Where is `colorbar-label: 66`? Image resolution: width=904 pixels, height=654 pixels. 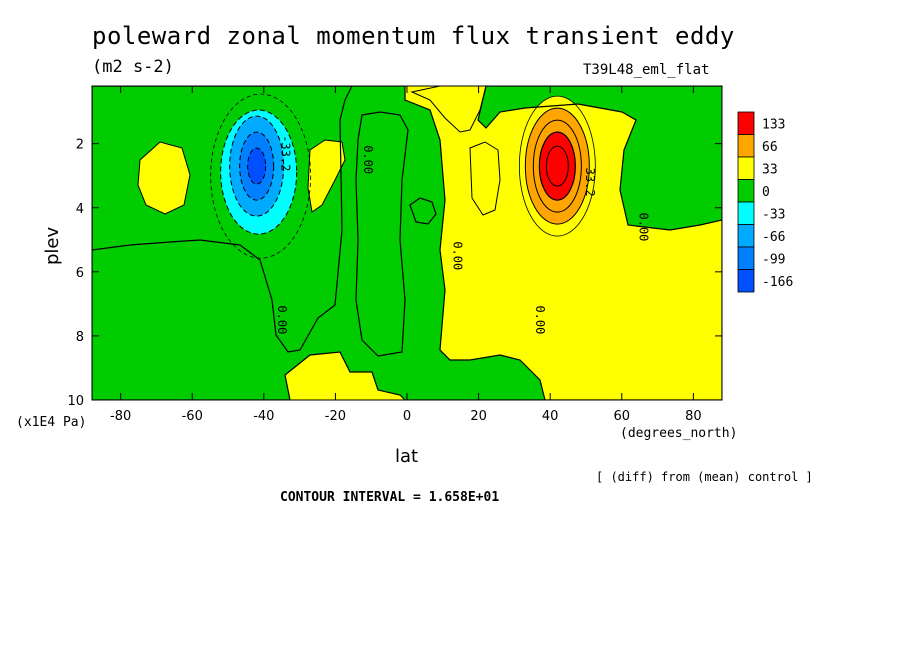 colorbar-label: 66 is located at coordinates (770, 147).